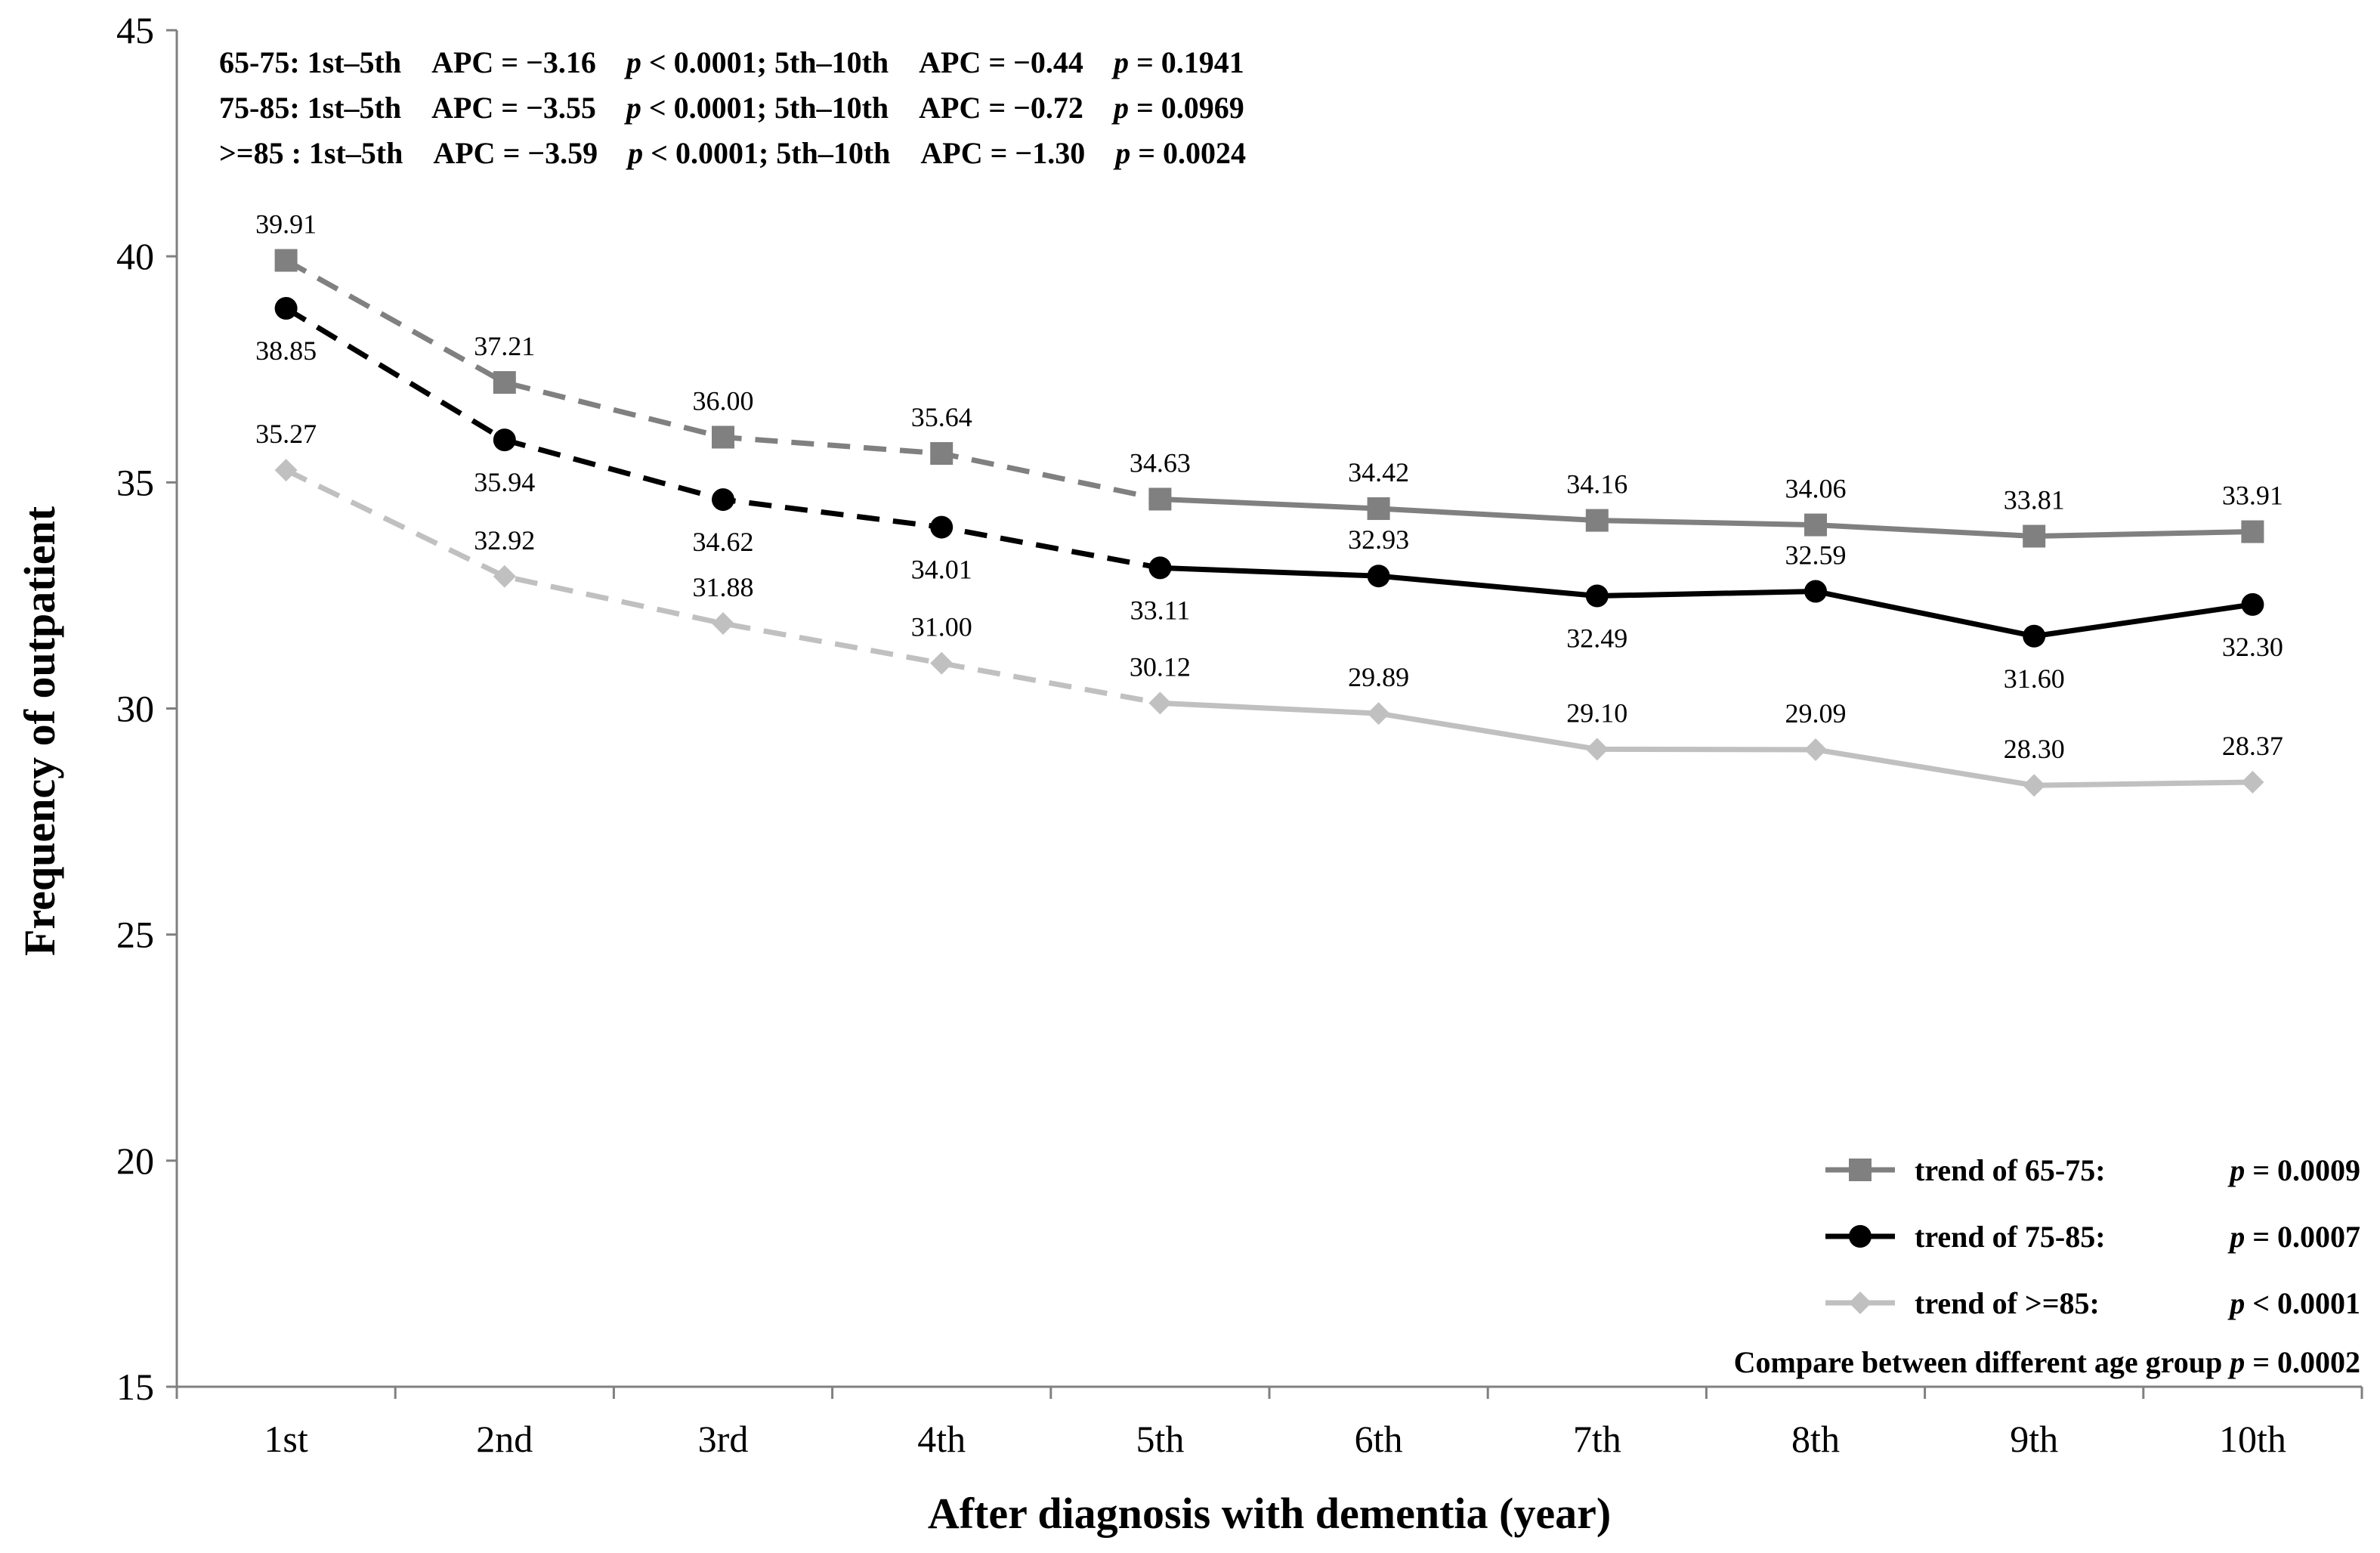 The height and width of the screenshot is (1553, 2380). Describe the element at coordinates (2252, 496) in the screenshot. I see `data-label: 33.91` at that location.